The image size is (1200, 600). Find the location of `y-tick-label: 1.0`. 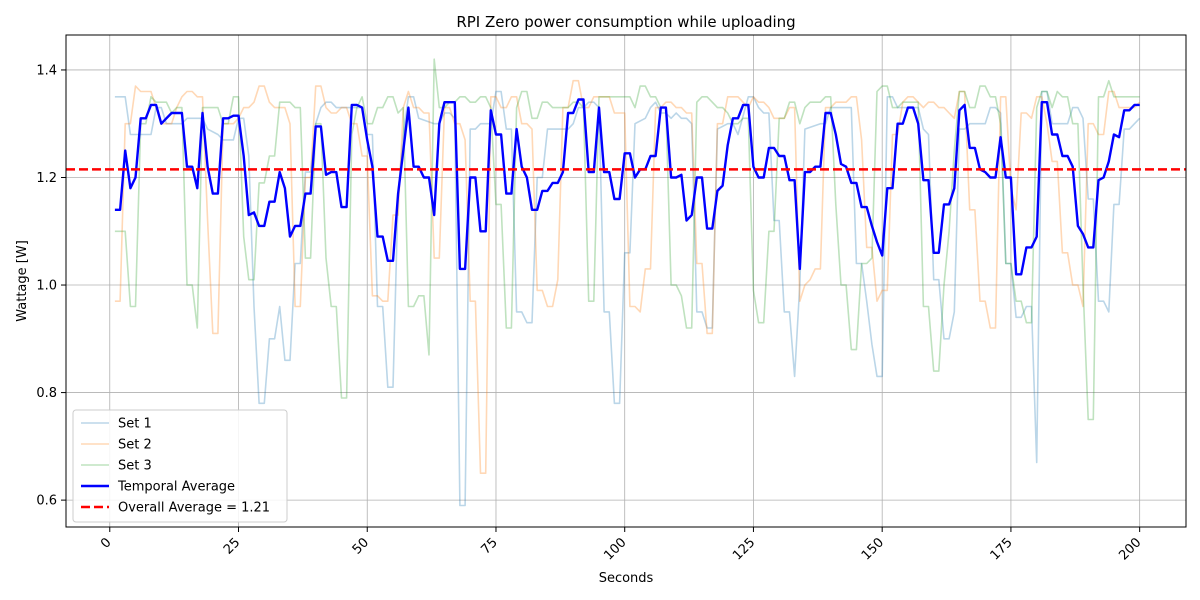

y-tick-label: 1.0 is located at coordinates (46, 286).